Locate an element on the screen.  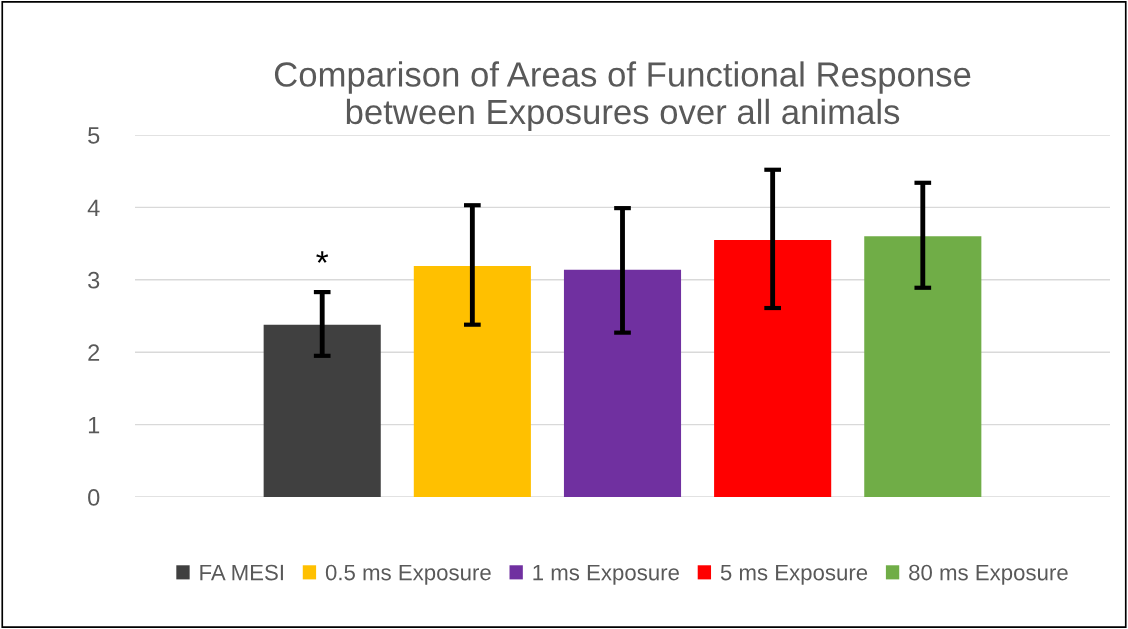
legend-label: 1 ms Exposure is located at coordinates (606, 574).